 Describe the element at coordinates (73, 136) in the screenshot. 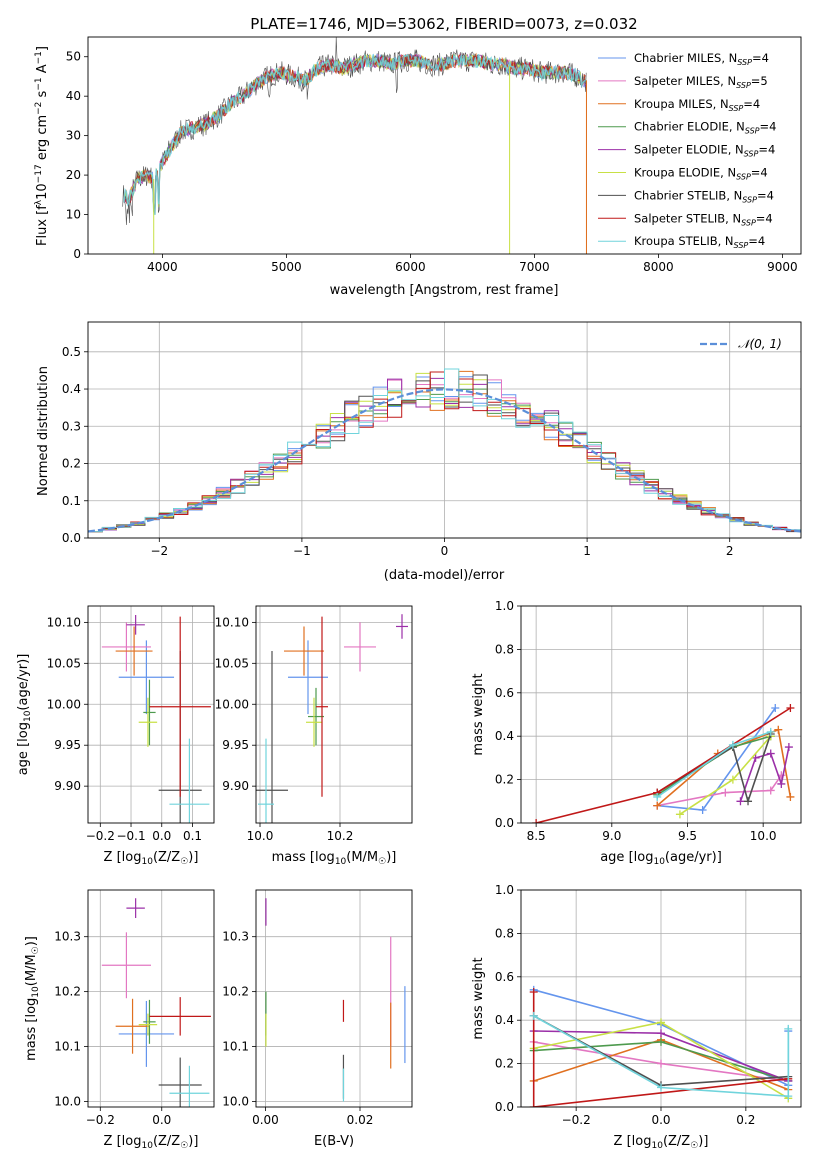

I see `tick-label-y: 30` at that location.